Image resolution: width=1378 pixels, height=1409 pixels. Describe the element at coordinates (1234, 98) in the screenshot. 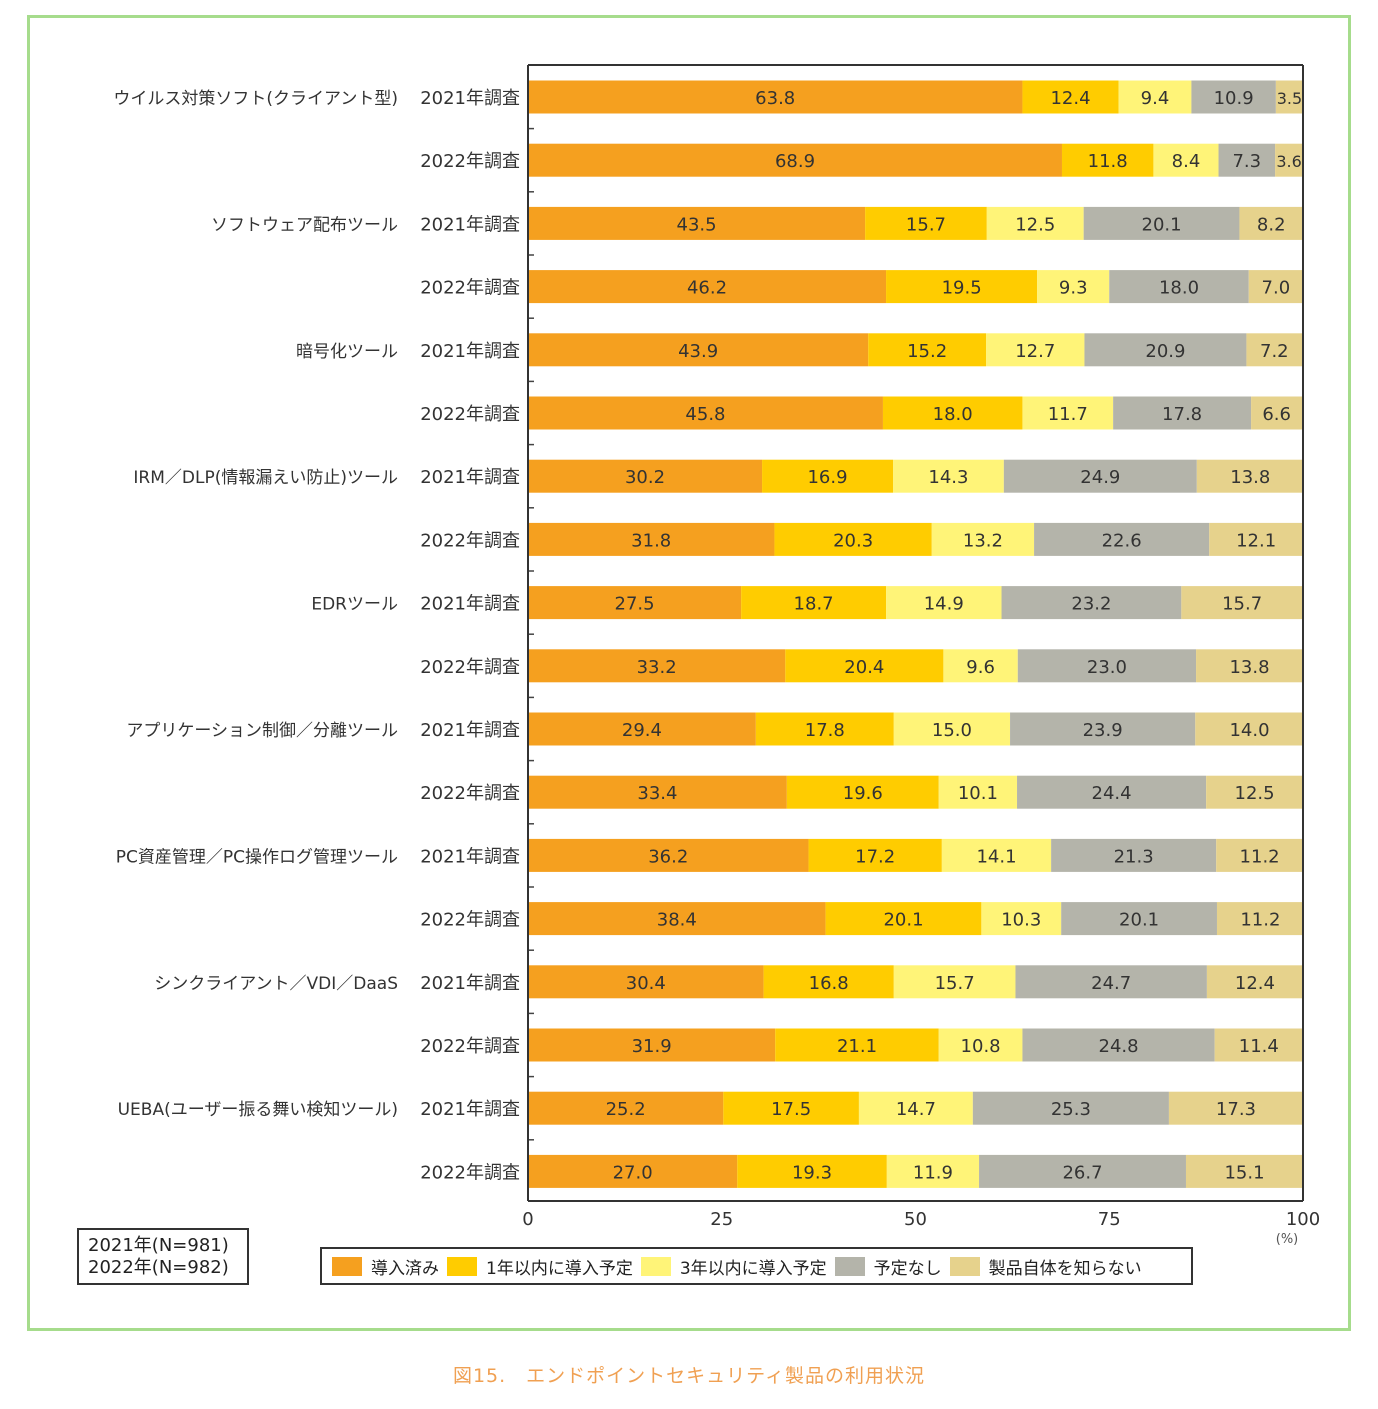

I see `data-label: 10.9` at that location.